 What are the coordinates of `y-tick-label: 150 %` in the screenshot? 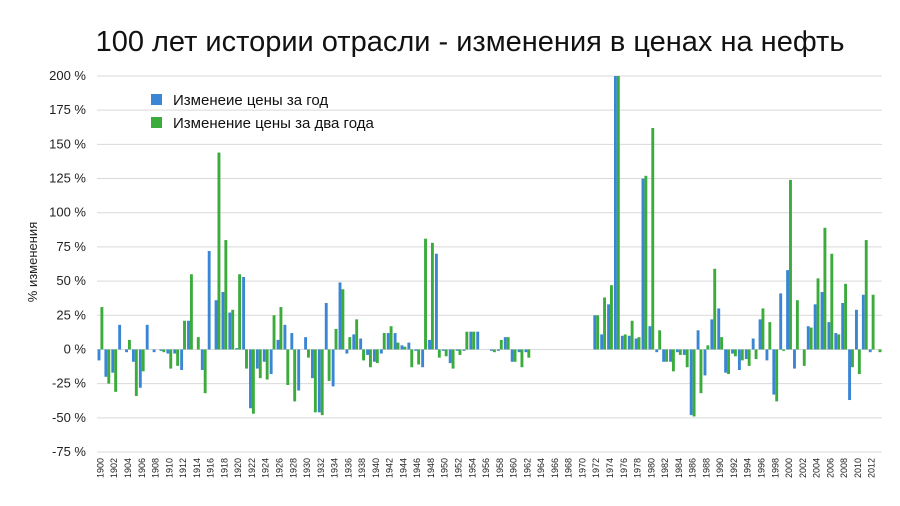 It's located at (67, 143).